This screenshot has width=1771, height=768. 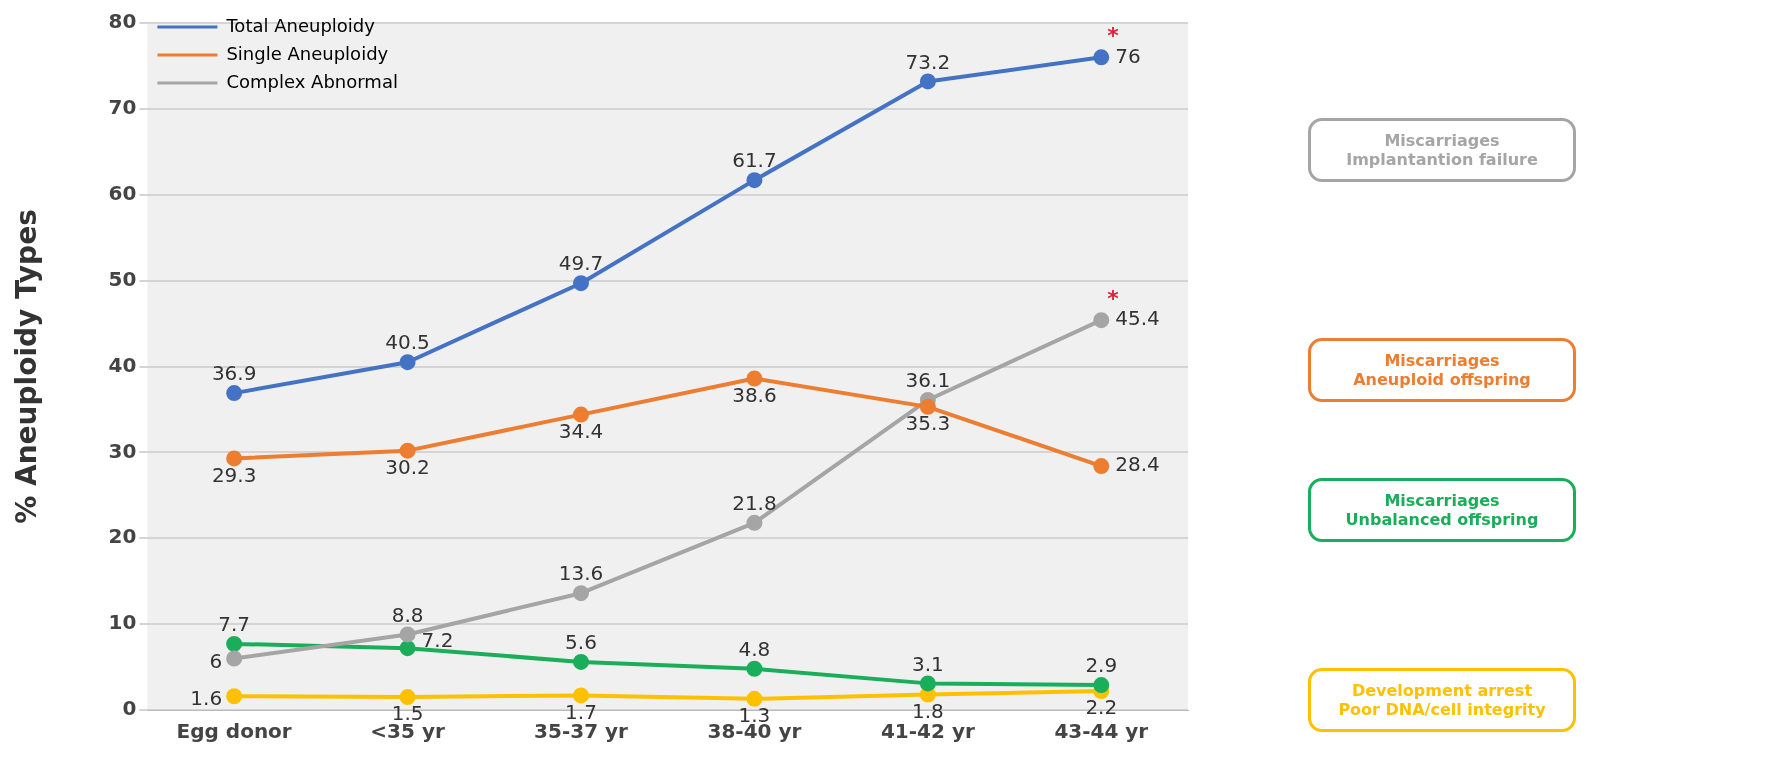 I want to click on data-label: 38.6, so click(x=754, y=394).